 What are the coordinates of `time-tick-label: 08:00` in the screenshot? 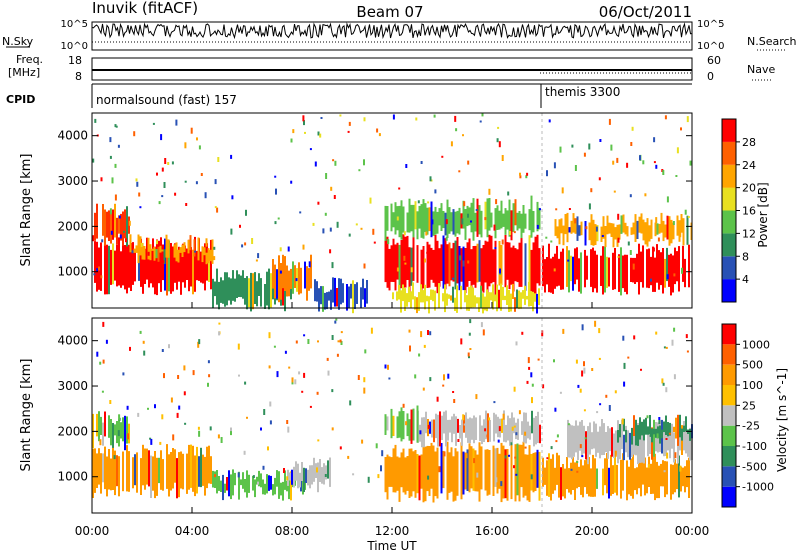 It's located at (292, 531).